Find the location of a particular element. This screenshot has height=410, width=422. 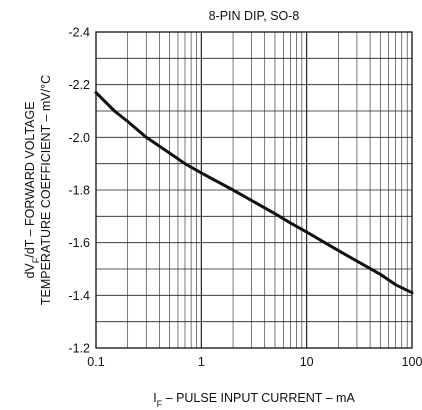

y-axis-label-line1: dVF/dT – FORWARD VOLTAGE is located at coordinates (32, 189).